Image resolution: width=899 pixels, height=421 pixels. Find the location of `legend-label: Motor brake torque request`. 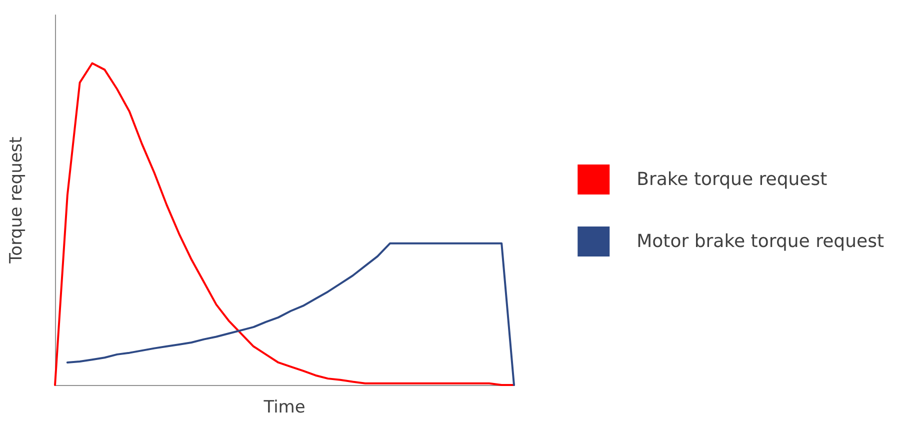

legend-label: Motor brake torque request is located at coordinates (760, 241).